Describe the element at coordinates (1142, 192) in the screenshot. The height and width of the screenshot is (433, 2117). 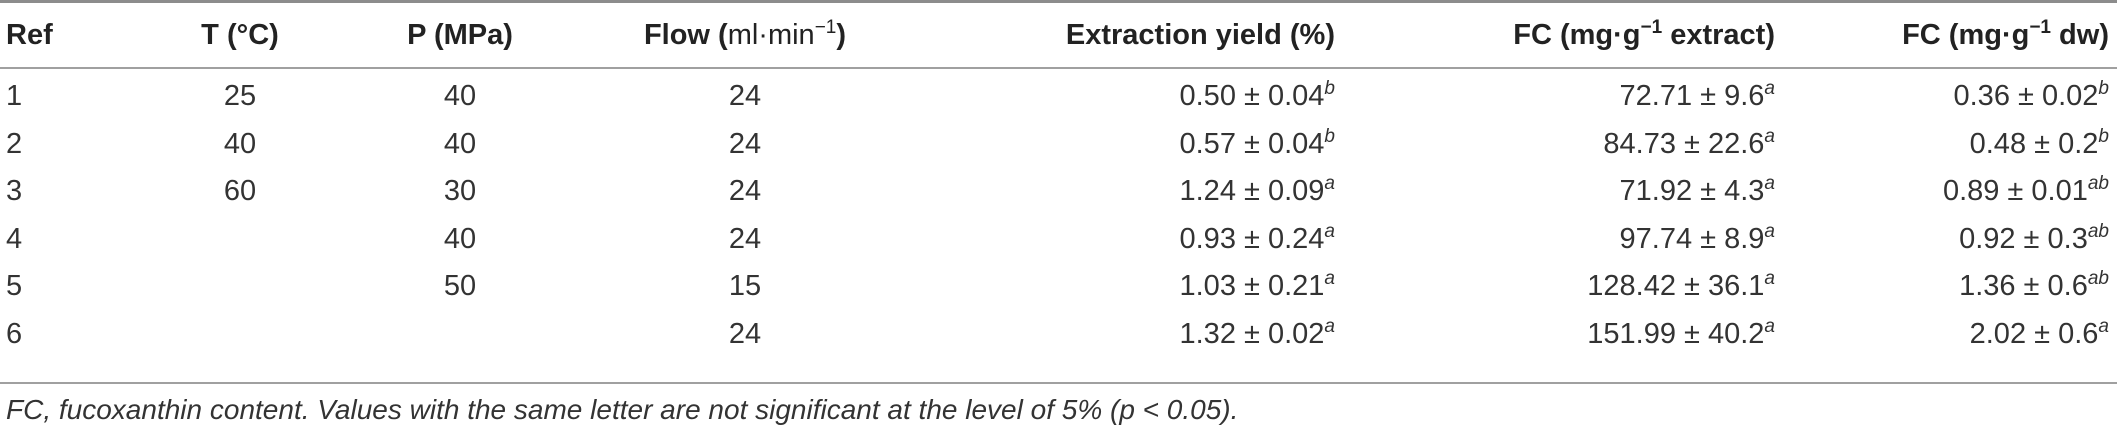
I see `cell-extraction-yield: 1.24 ± 0.09a` at that location.